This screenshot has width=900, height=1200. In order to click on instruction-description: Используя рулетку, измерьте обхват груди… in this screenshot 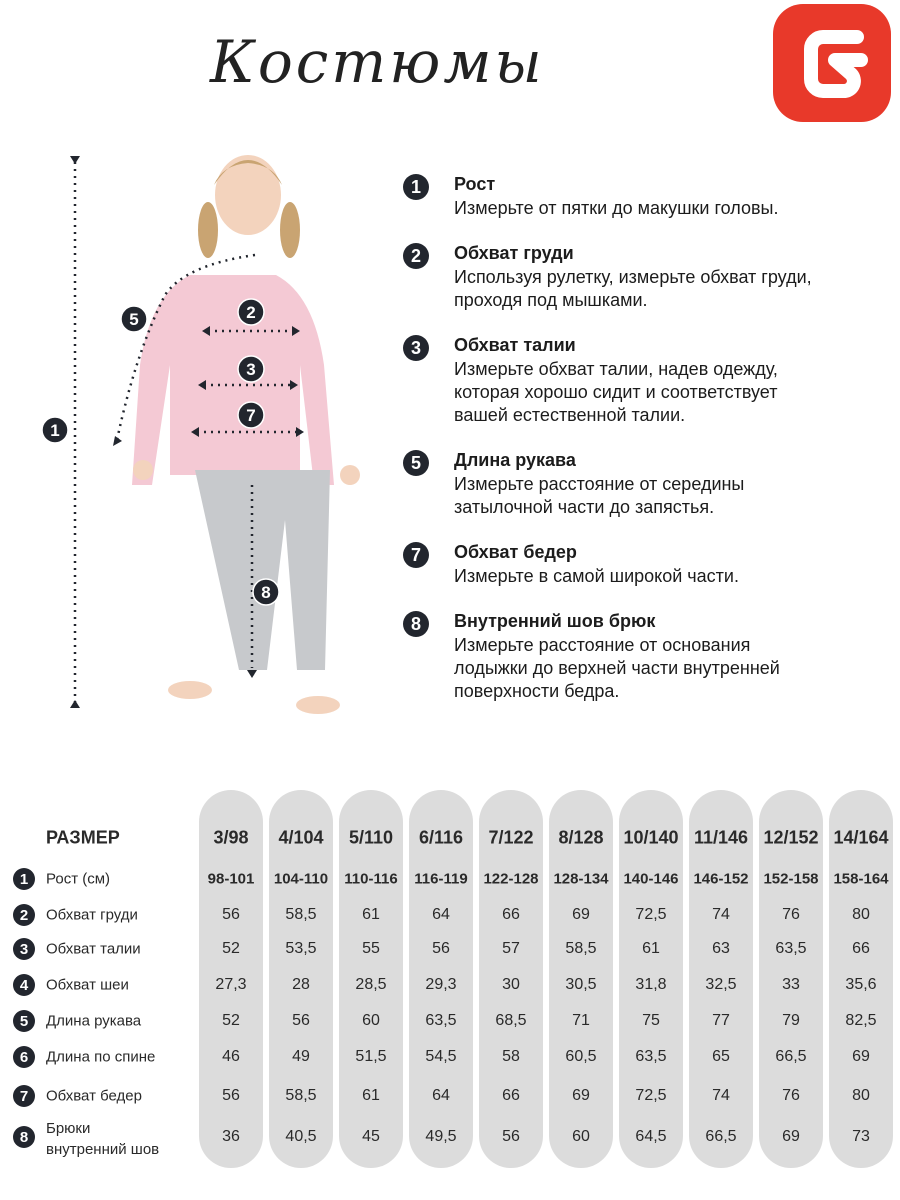, I will do `click(633, 288)`.